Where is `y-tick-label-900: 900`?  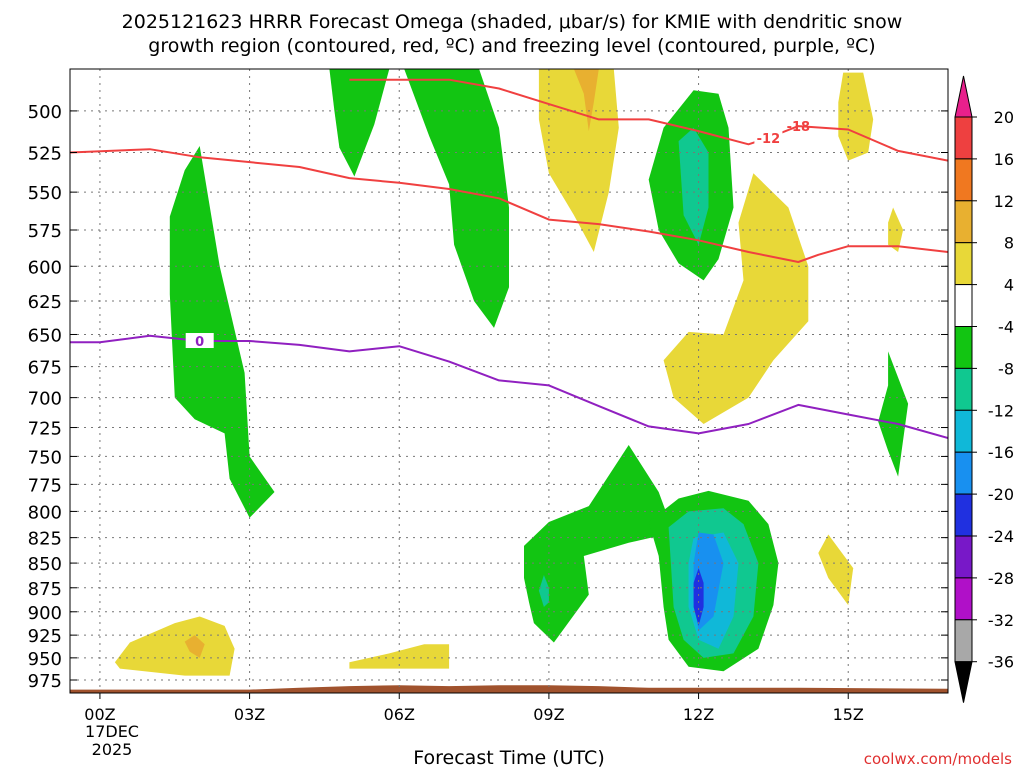
y-tick-label-900: 900 is located at coordinates (45, 613).